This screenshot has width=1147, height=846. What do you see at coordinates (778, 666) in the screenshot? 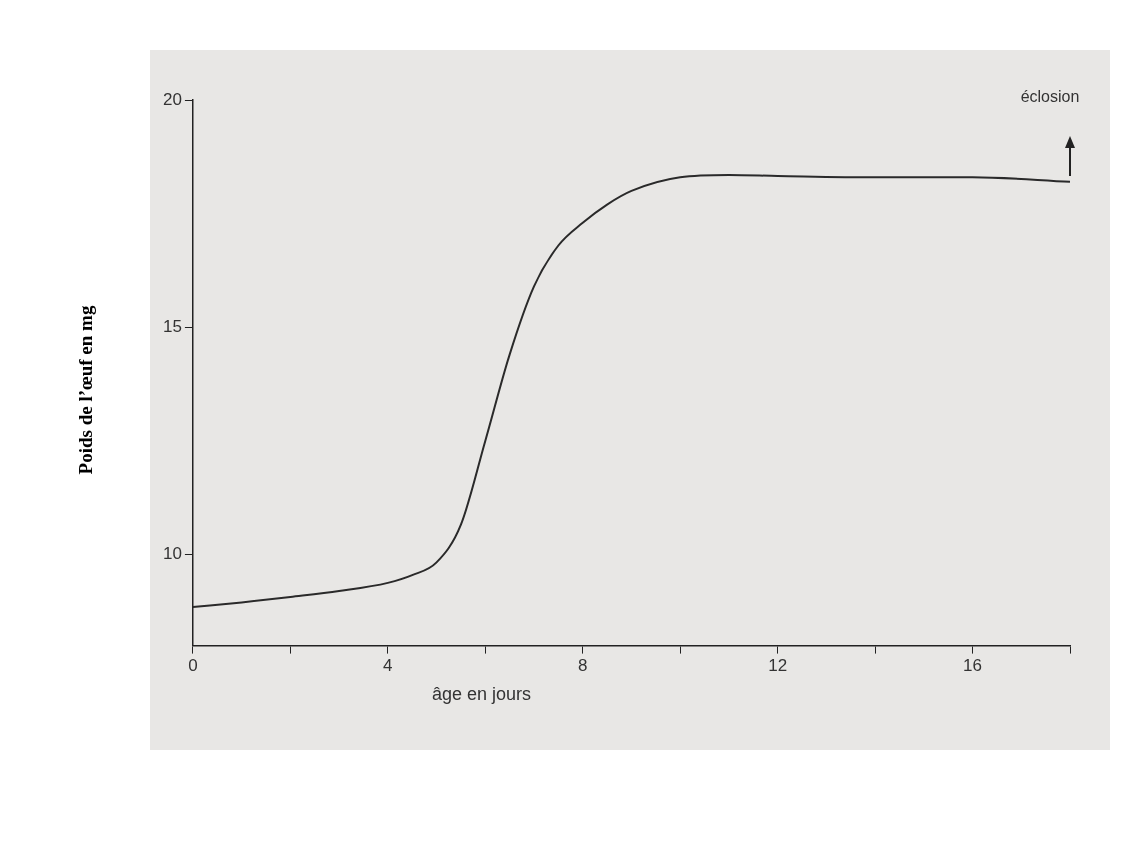
I see `x-tick-label: 12` at bounding box center [778, 666].